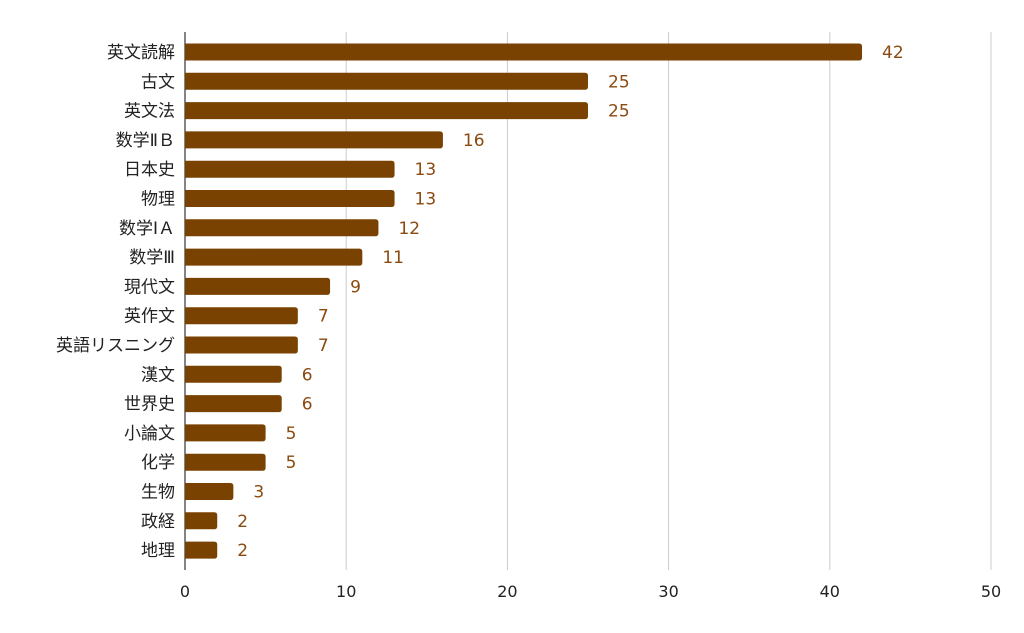 The height and width of the screenshot is (633, 1024). What do you see at coordinates (393, 258) in the screenshot?
I see `data-label: 11` at bounding box center [393, 258].